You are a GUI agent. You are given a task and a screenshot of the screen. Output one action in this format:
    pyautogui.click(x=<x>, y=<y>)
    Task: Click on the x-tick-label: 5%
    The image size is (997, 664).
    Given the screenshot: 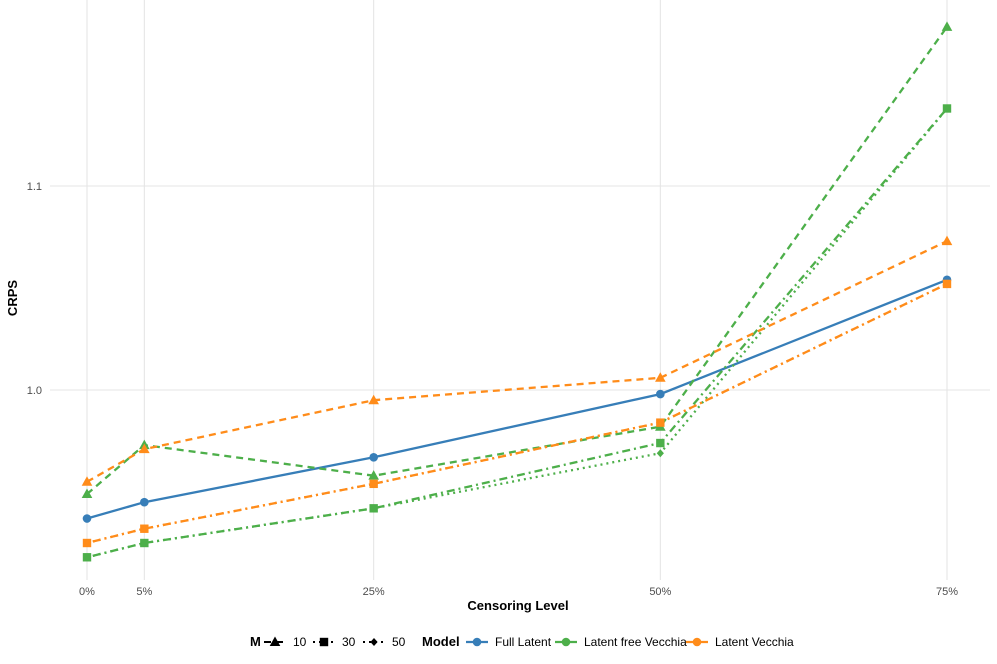 What is the action you would take?
    pyautogui.click(x=144, y=592)
    